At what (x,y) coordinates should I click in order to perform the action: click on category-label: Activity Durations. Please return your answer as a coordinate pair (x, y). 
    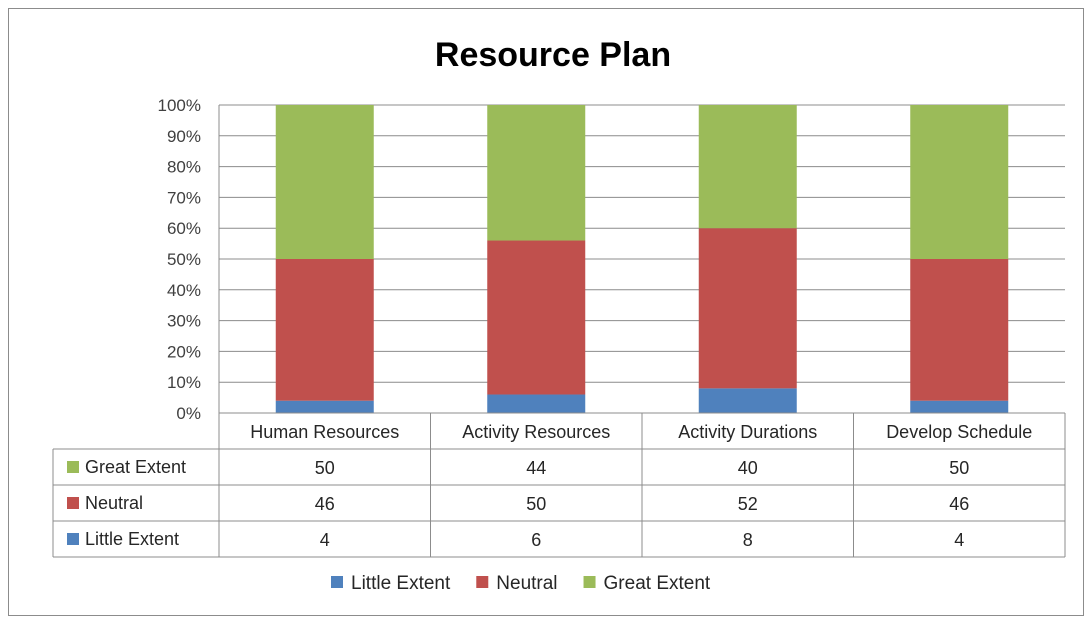
    Looking at the image, I should click on (747, 432).